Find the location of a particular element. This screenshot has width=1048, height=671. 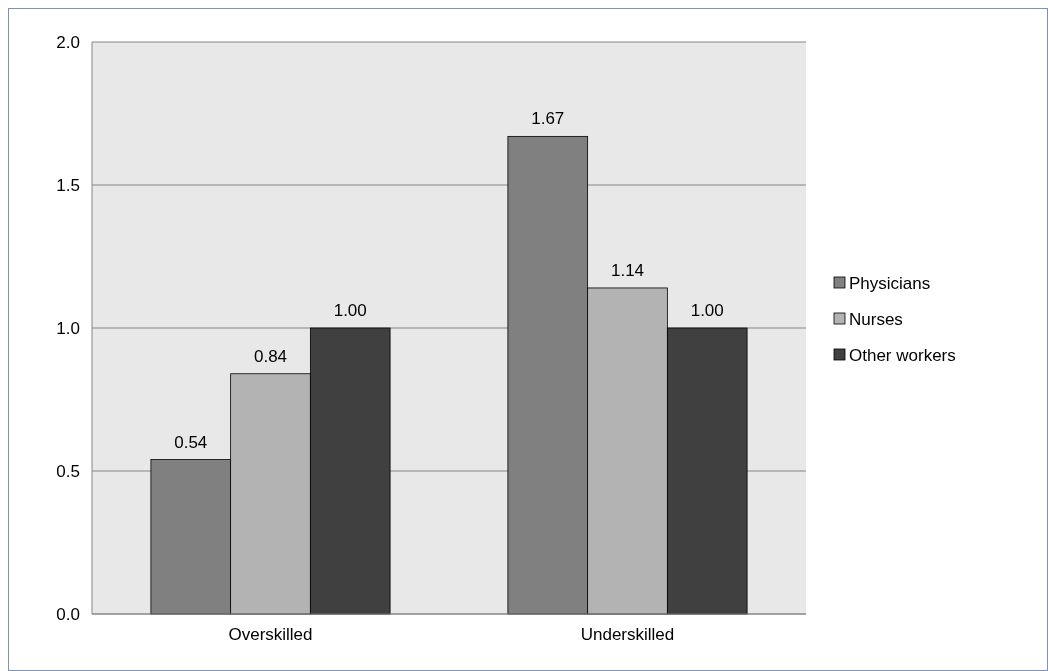

legend-label: Physicians is located at coordinates (890, 283).